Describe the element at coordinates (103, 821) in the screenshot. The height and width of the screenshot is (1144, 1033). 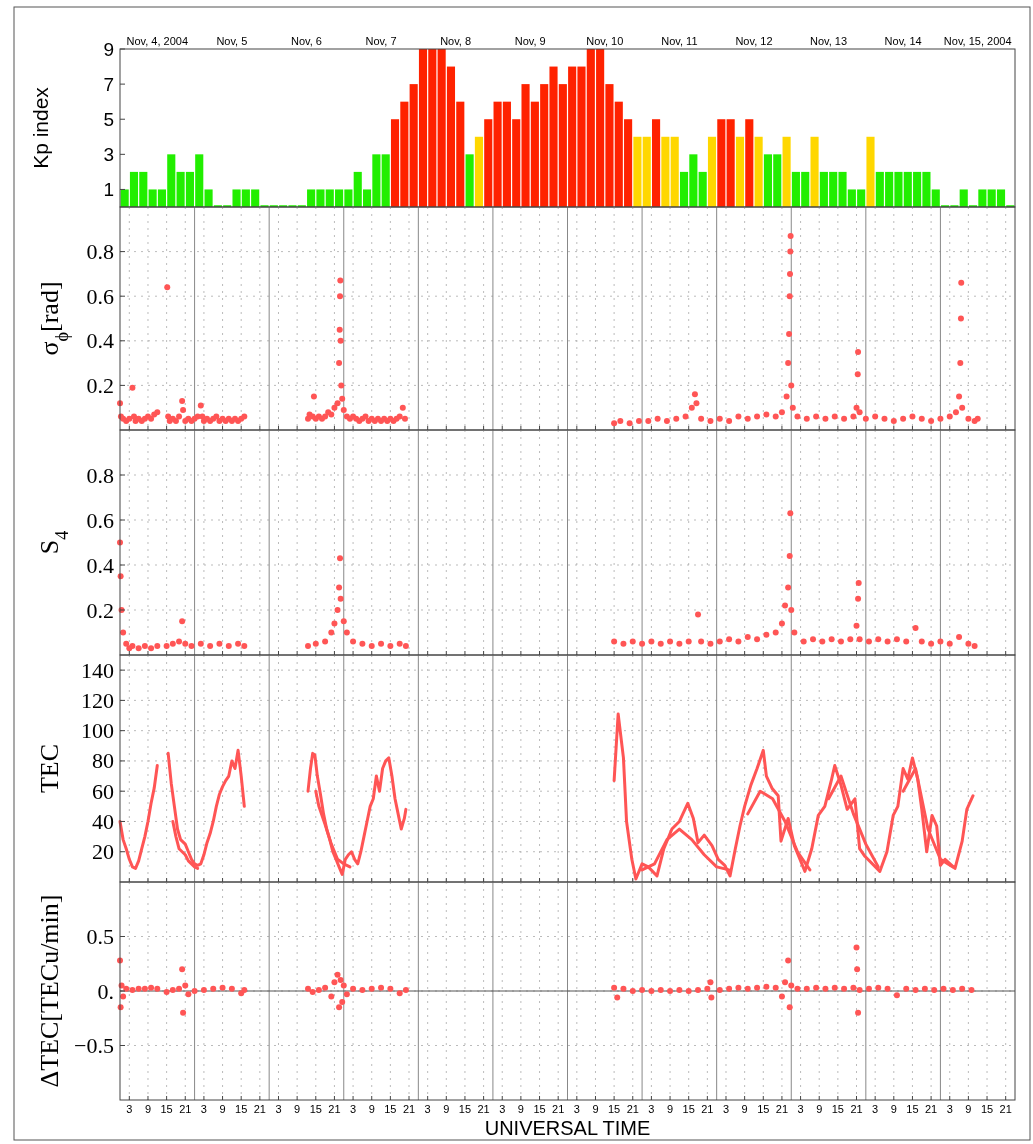
I see `y-tick-label: 40` at that location.